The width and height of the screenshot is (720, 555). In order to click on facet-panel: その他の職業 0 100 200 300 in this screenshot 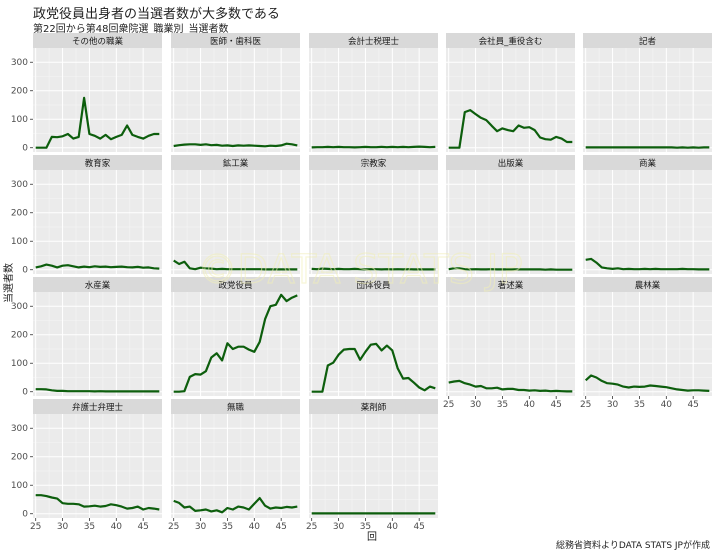, I will do `click(86, 93)`.